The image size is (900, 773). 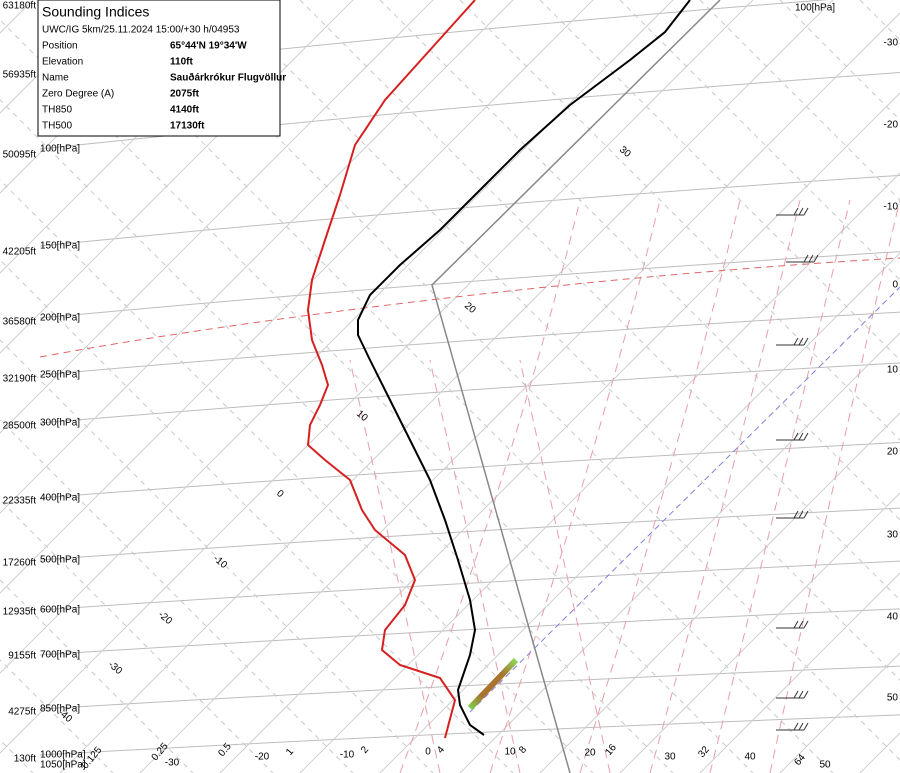 What do you see at coordinates (20, 6) in the screenshot?
I see `altitude-label: 63180ft` at bounding box center [20, 6].